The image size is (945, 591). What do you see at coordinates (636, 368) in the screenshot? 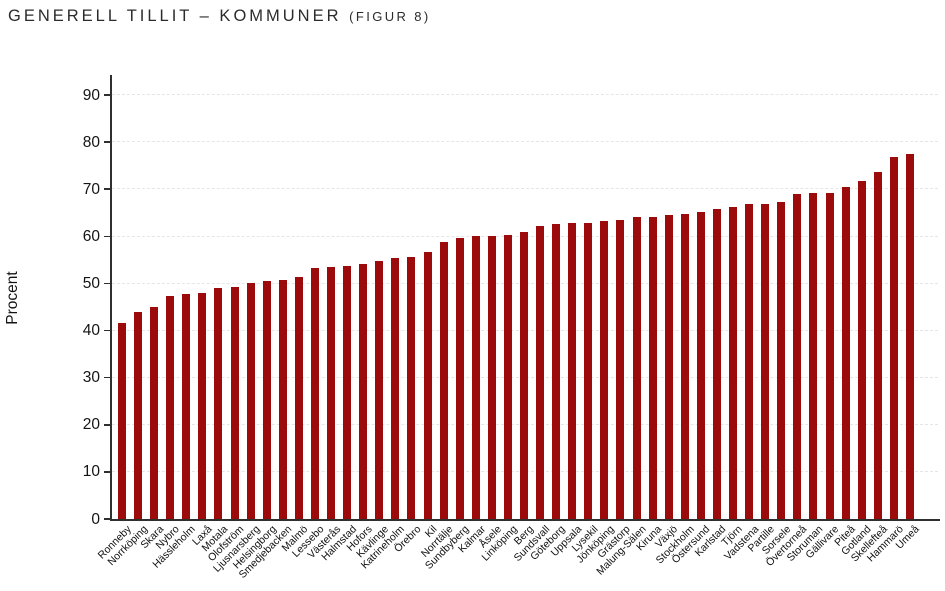
I see `bar-Malung-Sälen` at bounding box center [636, 368].